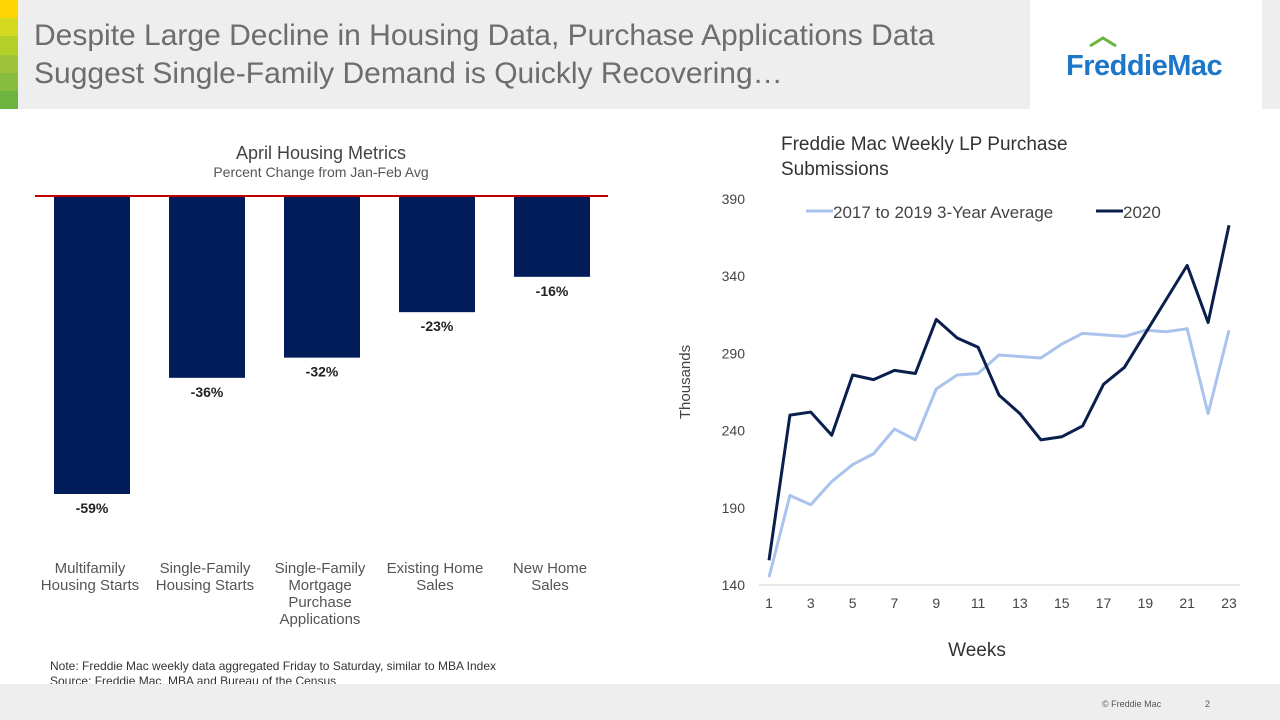 The width and height of the screenshot is (1280, 720). I want to click on logo-roof-icon, so click(1103, 42).